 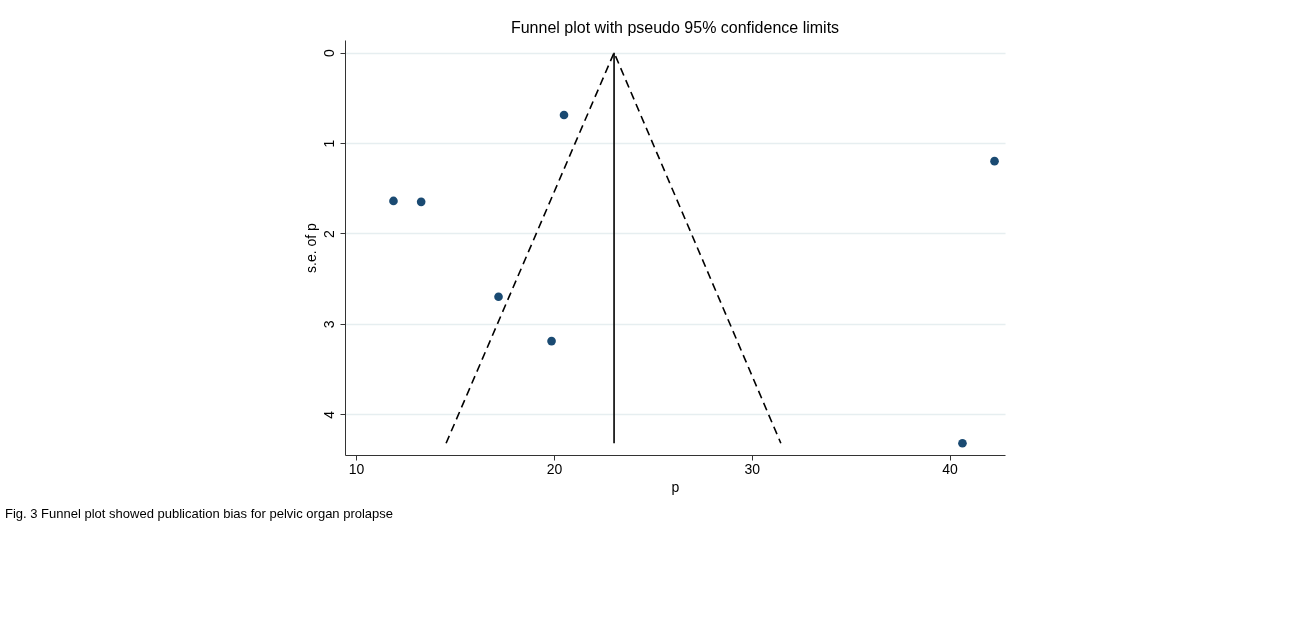 I want to click on x-axis-title: p, so click(x=675, y=486).